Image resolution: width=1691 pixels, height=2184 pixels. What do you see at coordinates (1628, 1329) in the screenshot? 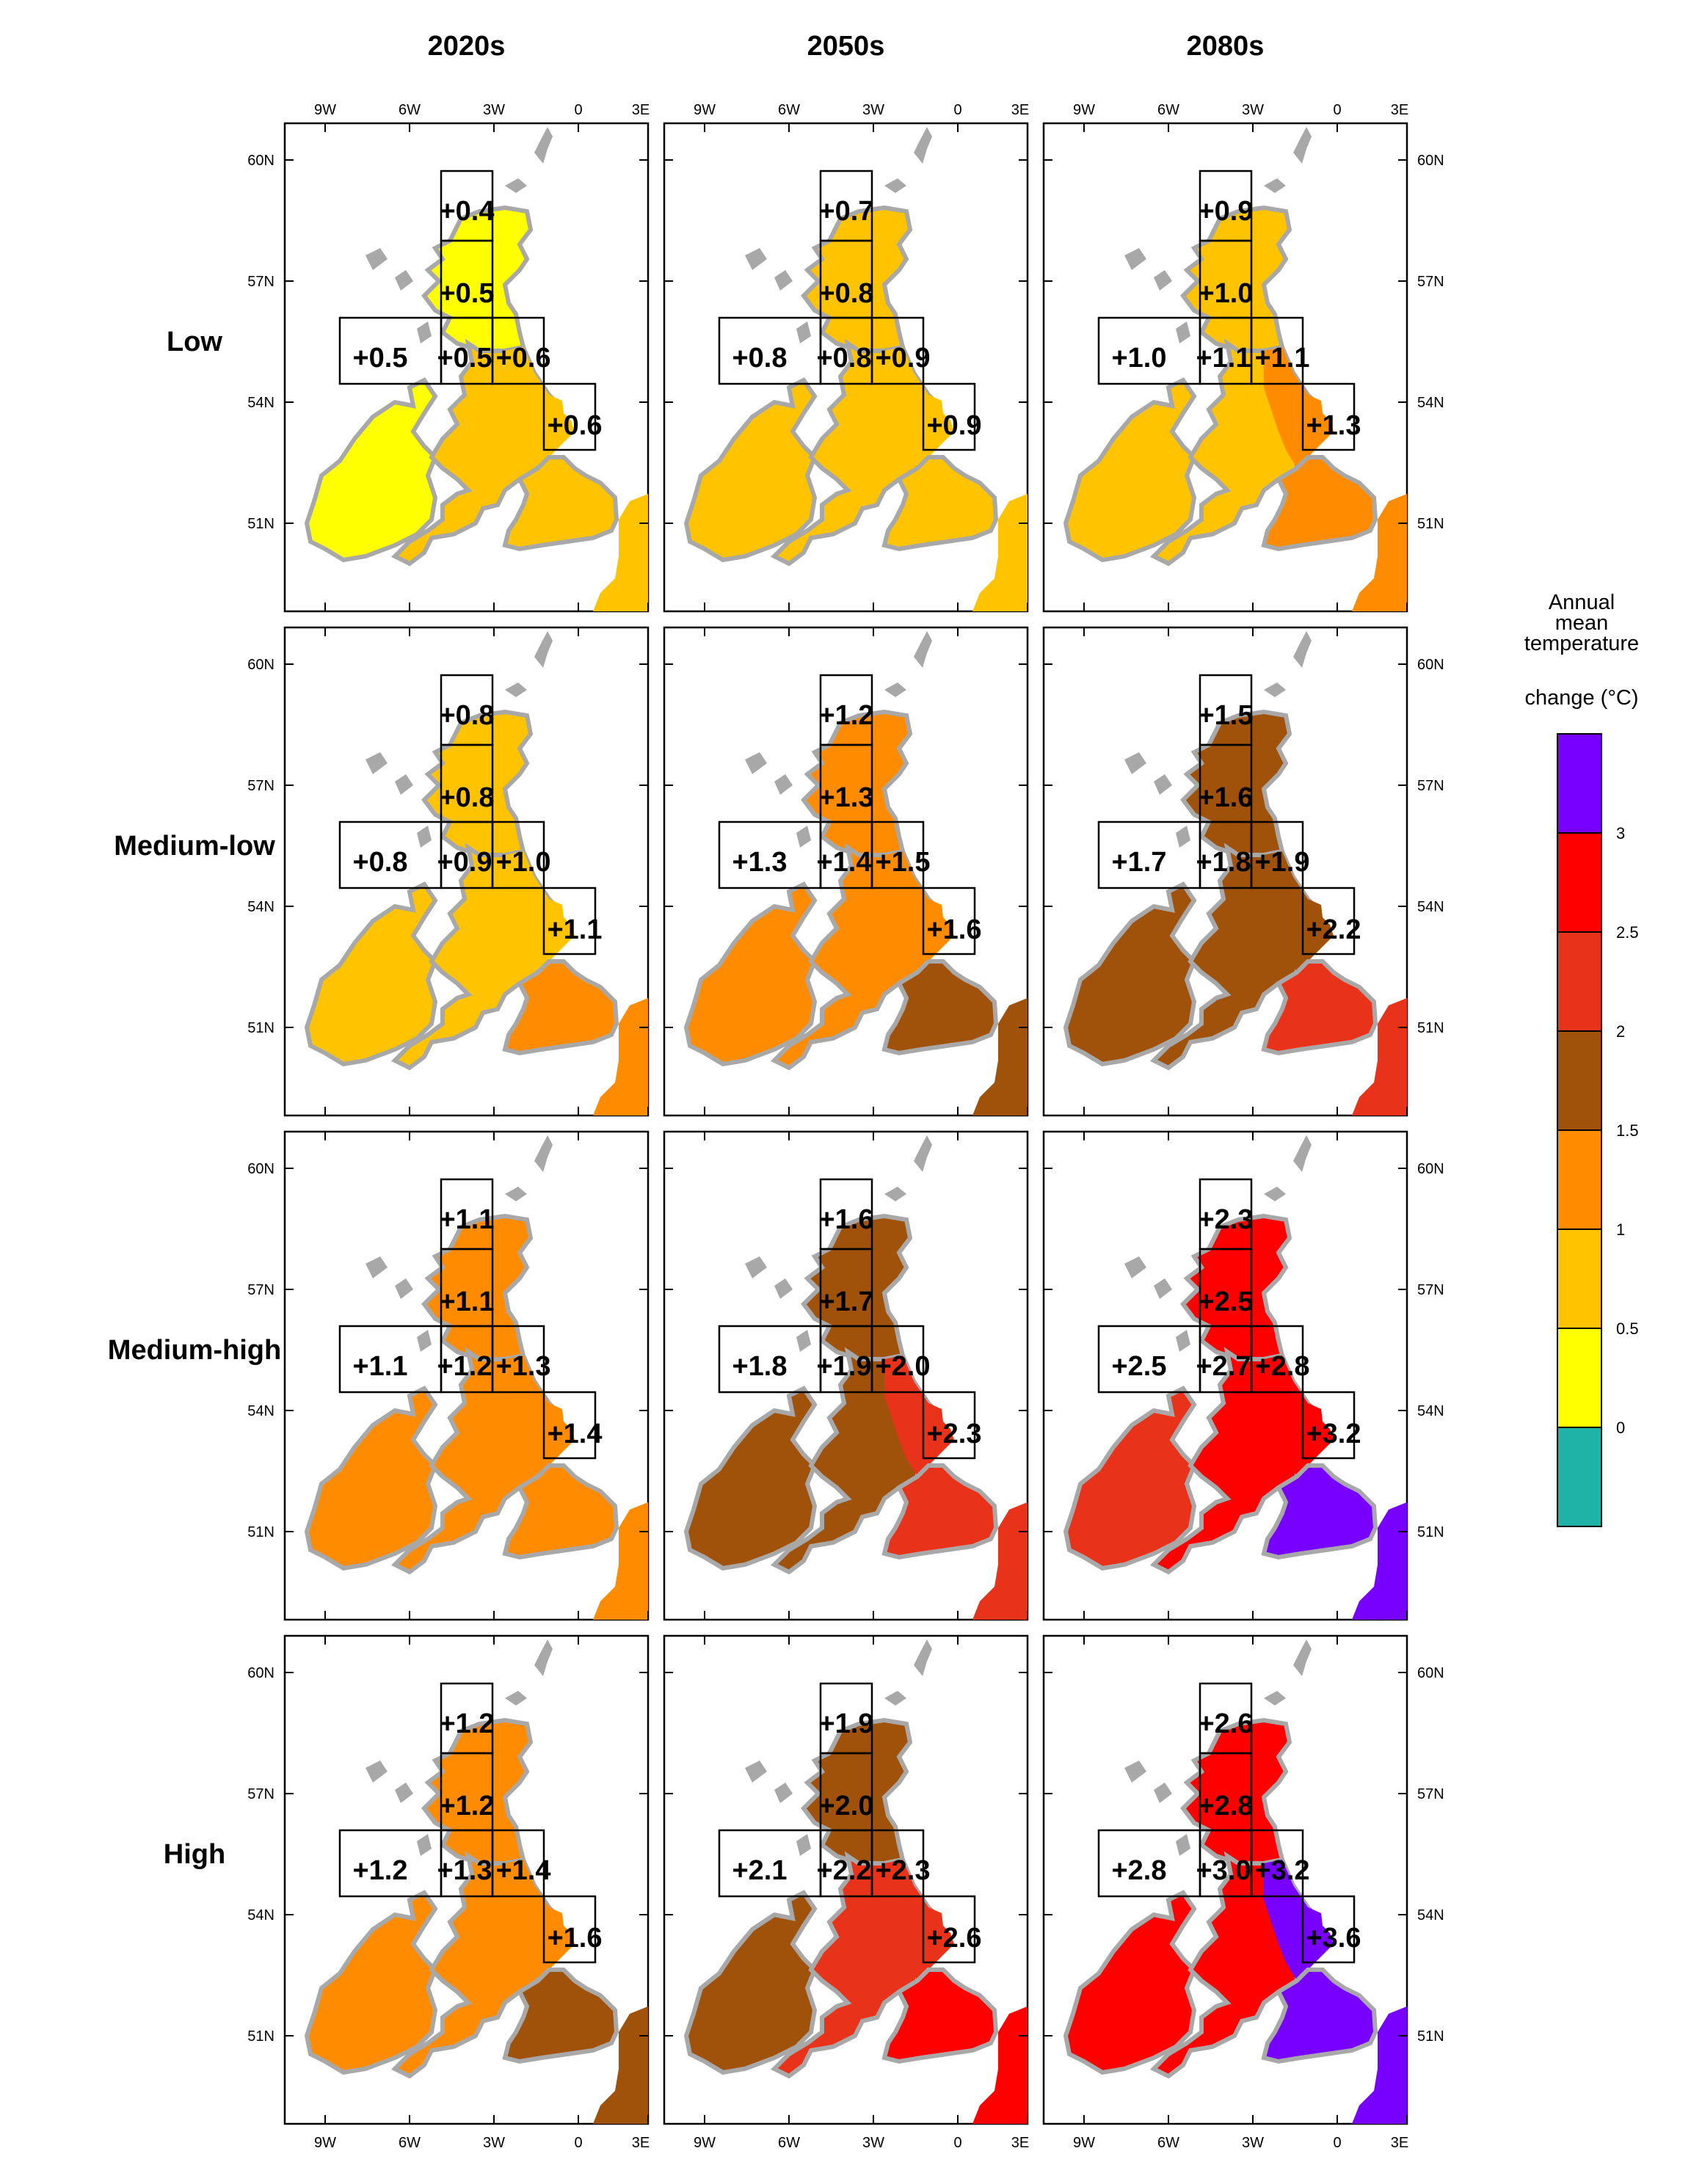
I see `legend-bin-label-0.5: 0.5` at bounding box center [1628, 1329].